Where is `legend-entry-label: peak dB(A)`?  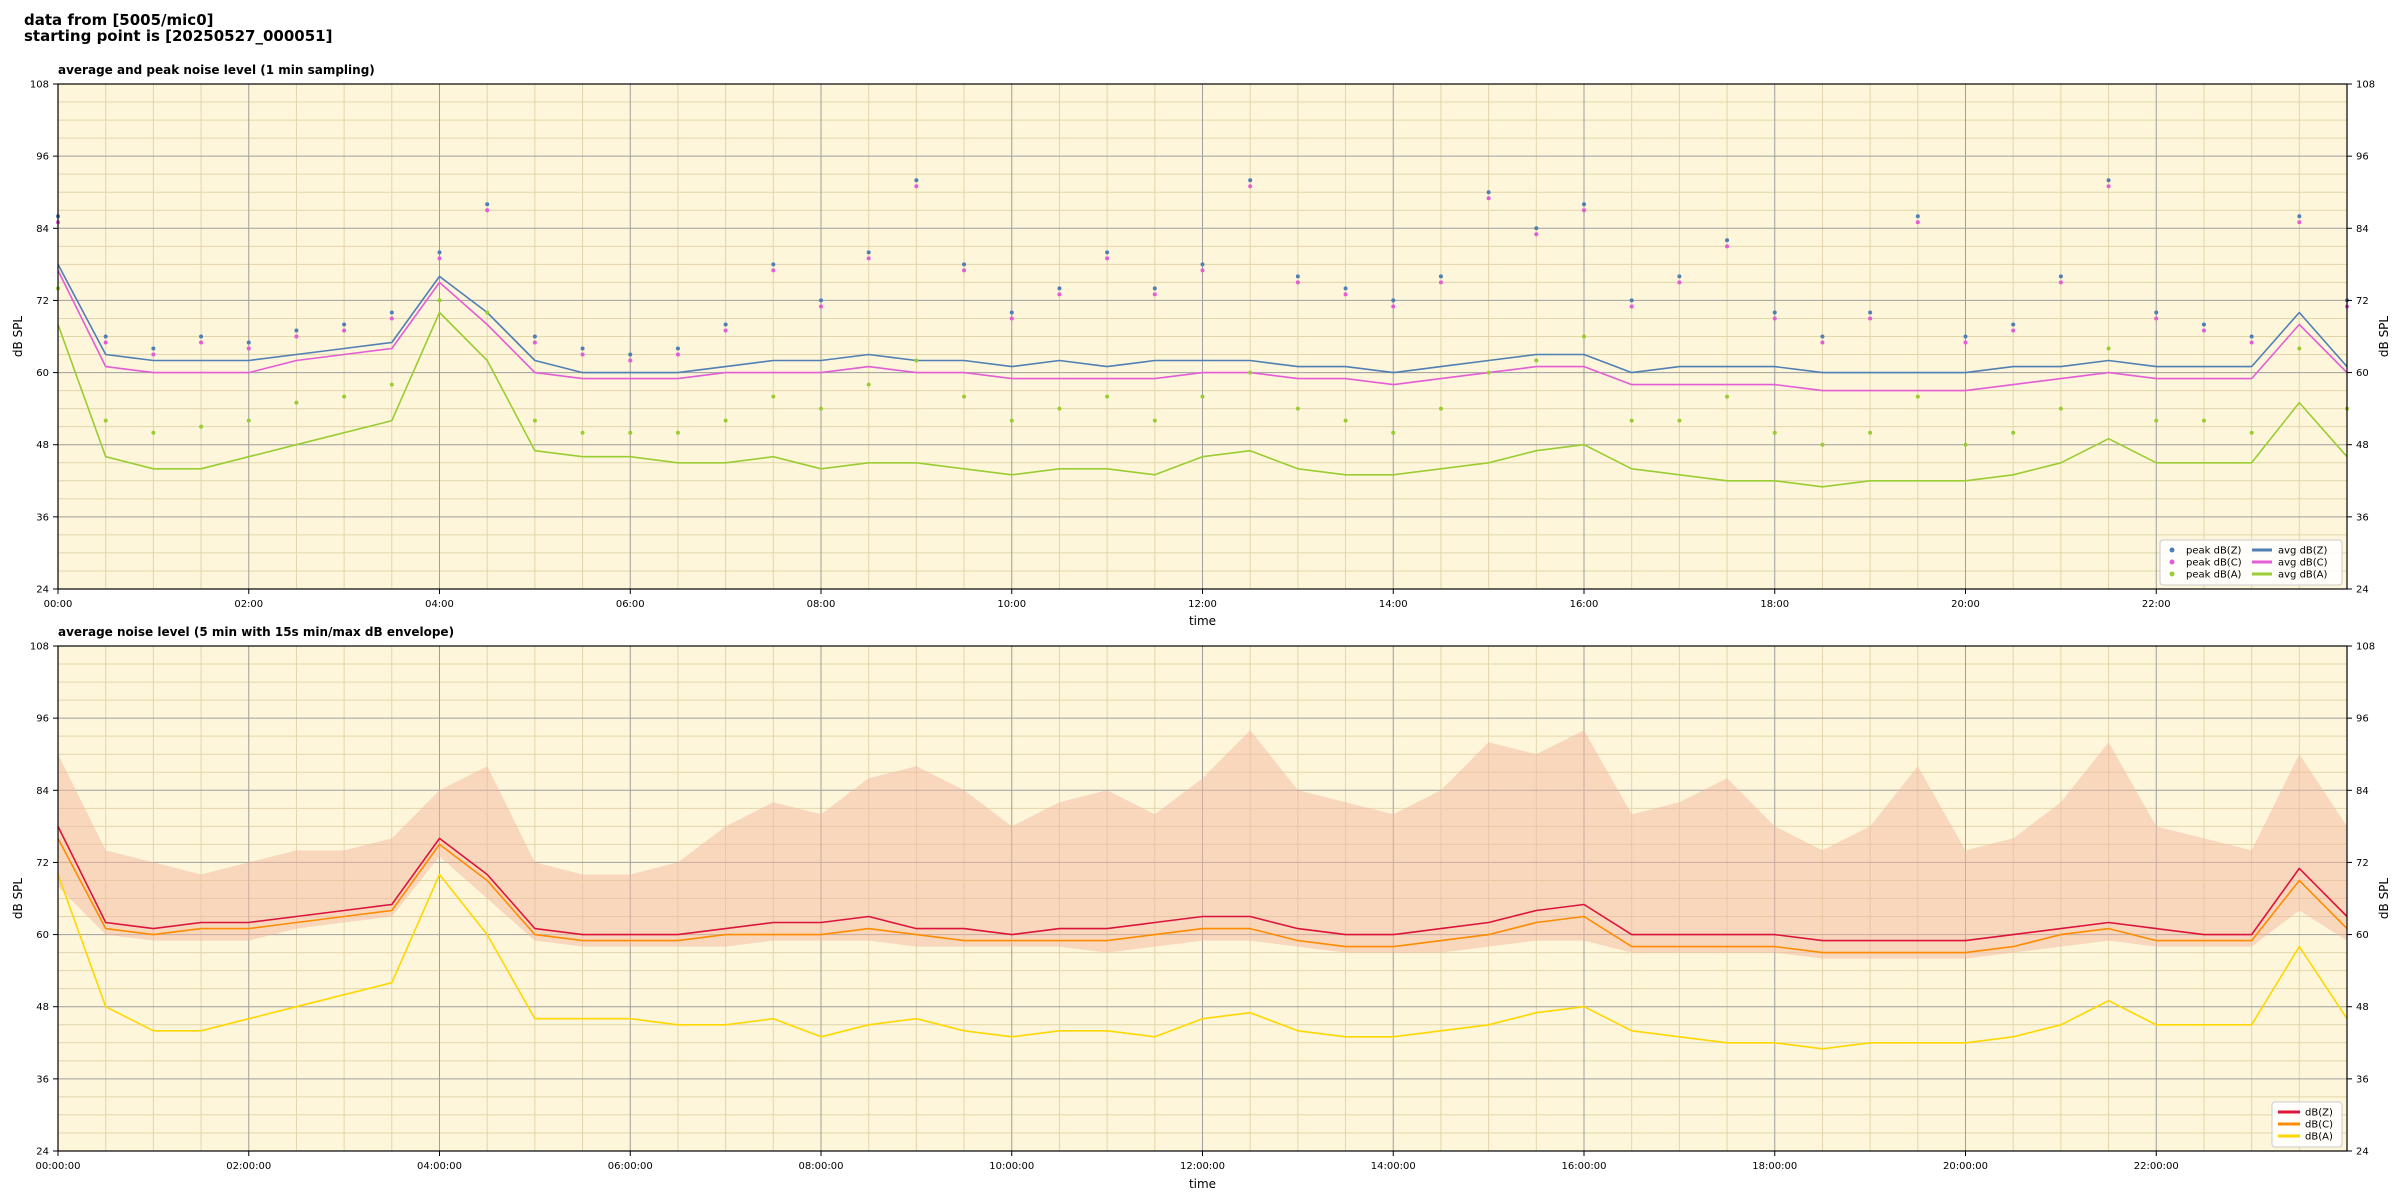
legend-entry-label: peak dB(A) is located at coordinates (2214, 575).